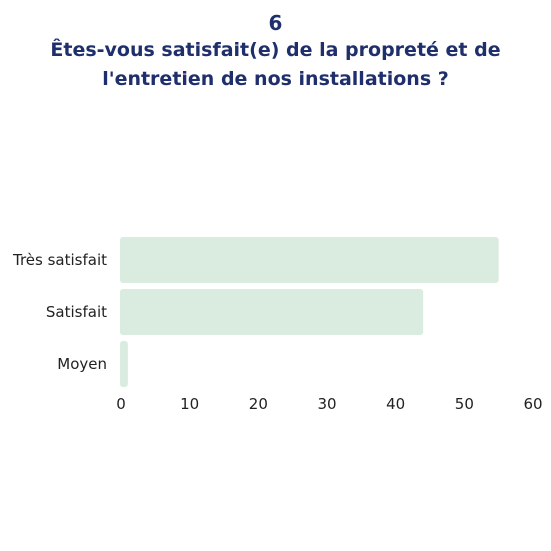 Image resolution: width=551 pixels, height=551 pixels. I want to click on category-label: Très satisfait, so click(59, 260).